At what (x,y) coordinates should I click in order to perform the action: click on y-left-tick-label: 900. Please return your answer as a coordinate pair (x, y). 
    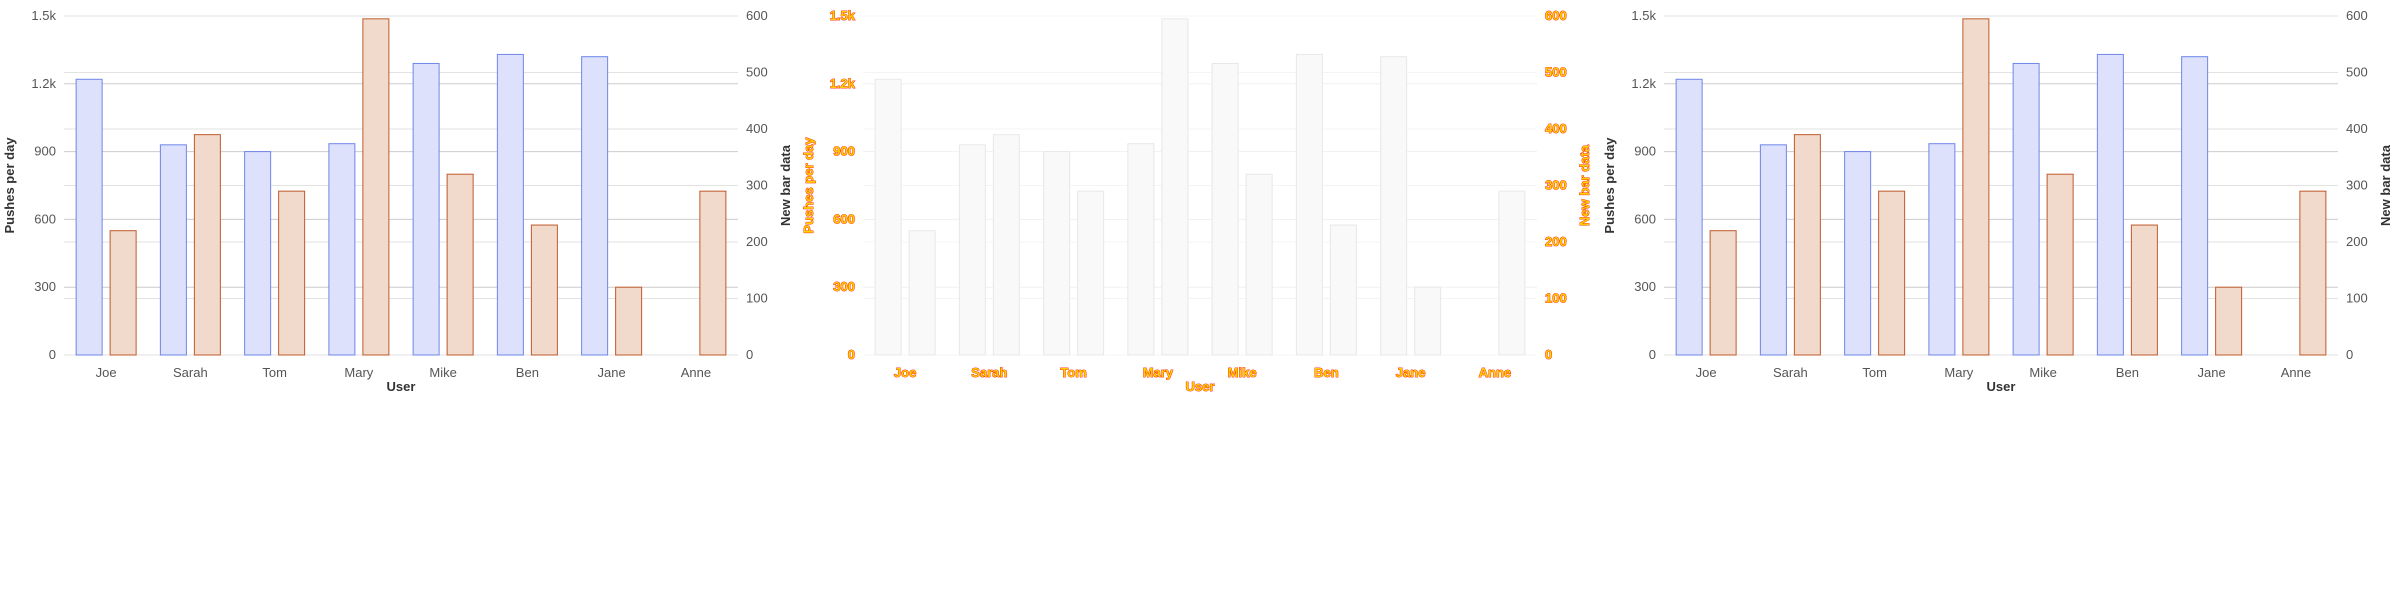
    Looking at the image, I should click on (844, 151).